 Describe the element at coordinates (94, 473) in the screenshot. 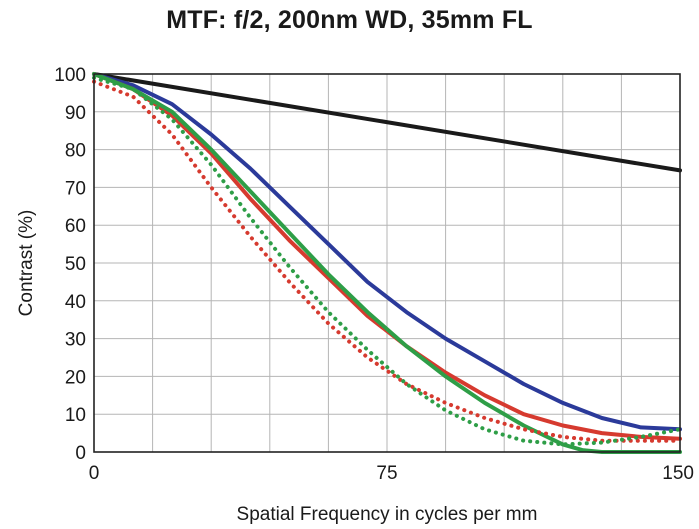

I see `x-tick-label-0: 0` at that location.